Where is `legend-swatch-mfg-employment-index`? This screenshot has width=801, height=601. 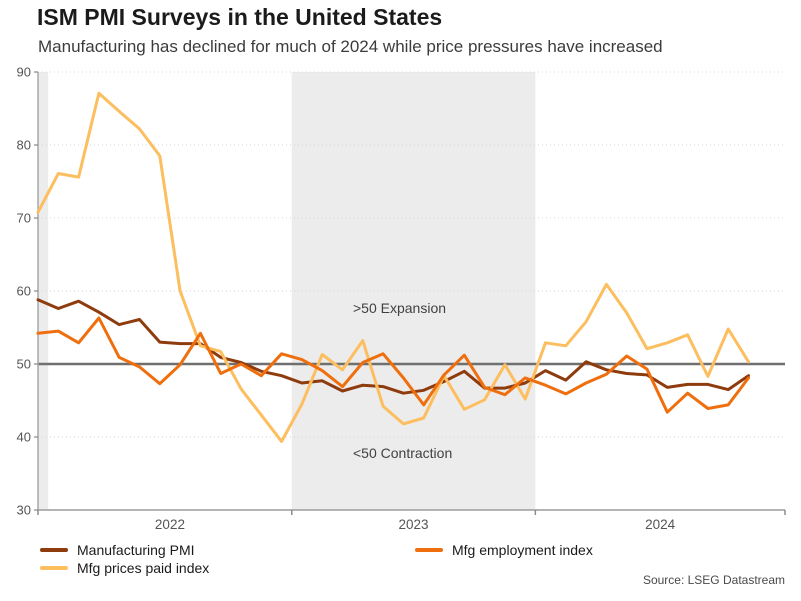
legend-swatch-mfg-employment-index is located at coordinates (429, 550).